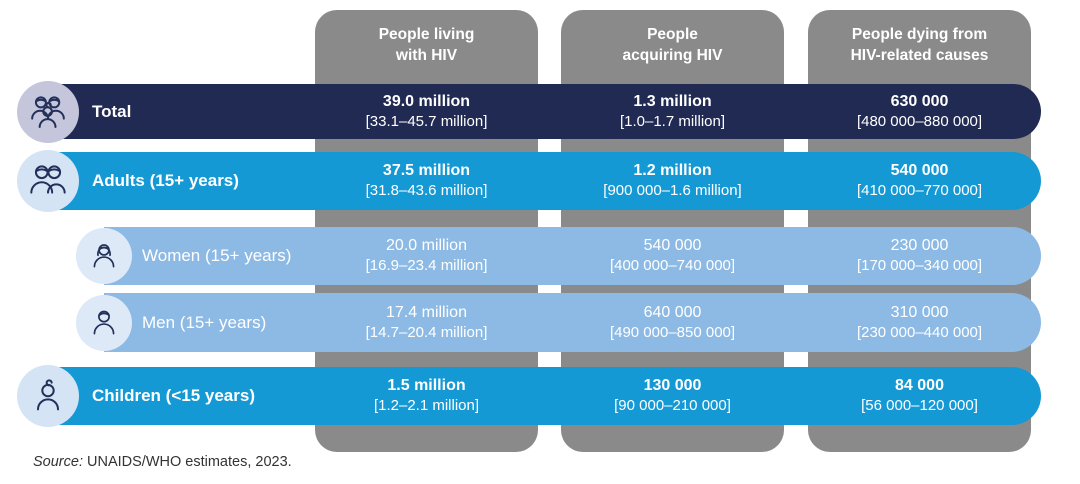  I want to click on stat-range: [900 000–1.6 million], so click(672, 190).